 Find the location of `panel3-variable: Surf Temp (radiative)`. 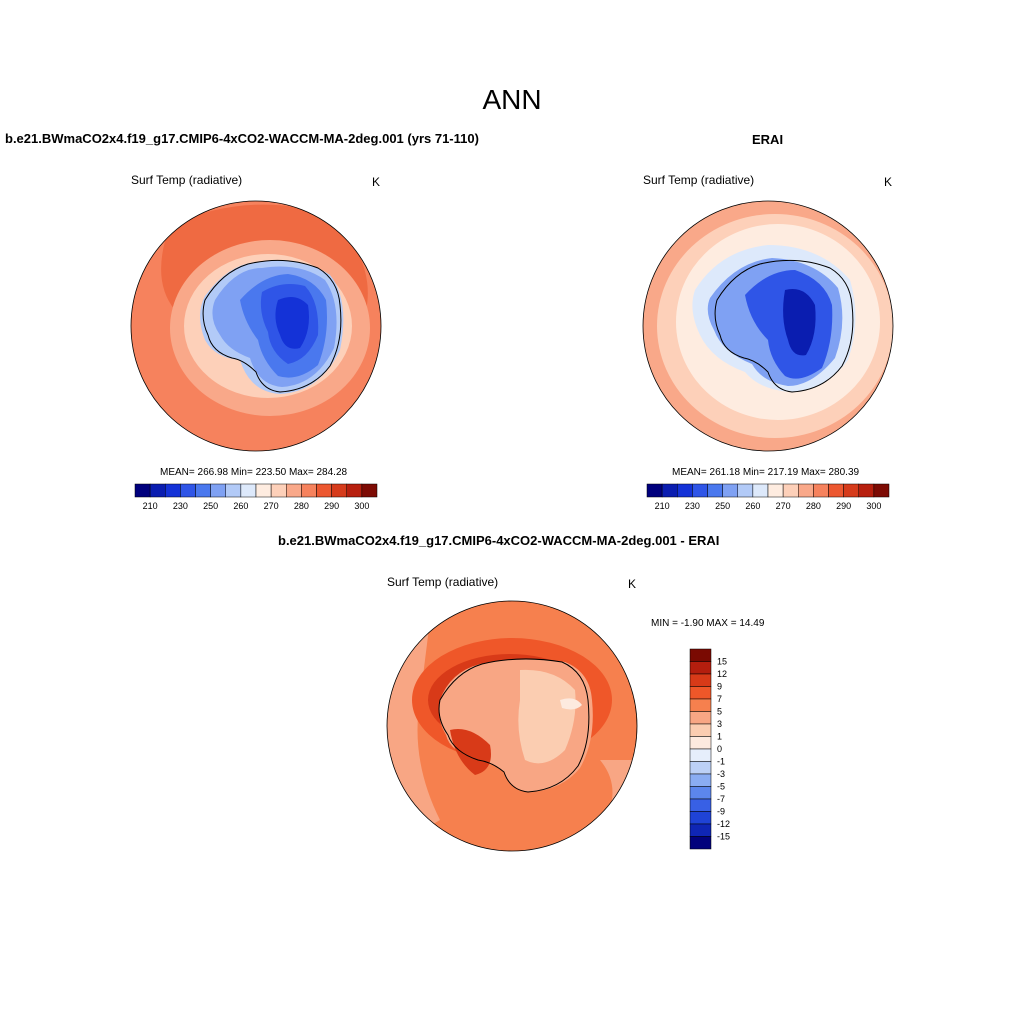

panel3-variable: Surf Temp (radiative) is located at coordinates (443, 582).